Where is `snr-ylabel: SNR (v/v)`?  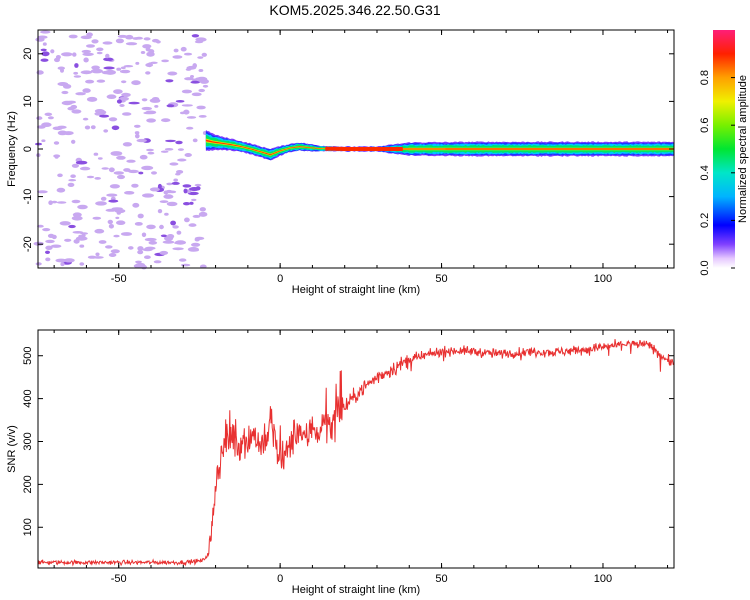
snr-ylabel: SNR (v/v) is located at coordinates (12, 449).